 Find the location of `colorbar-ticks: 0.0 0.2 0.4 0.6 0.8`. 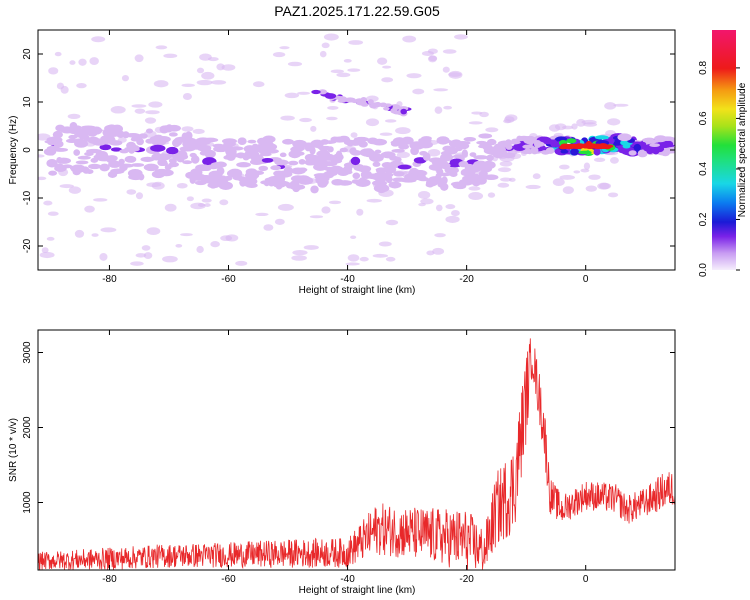

colorbar-ticks: 0.0 0.2 0.4 0.6 0.8 is located at coordinates (719, 169).